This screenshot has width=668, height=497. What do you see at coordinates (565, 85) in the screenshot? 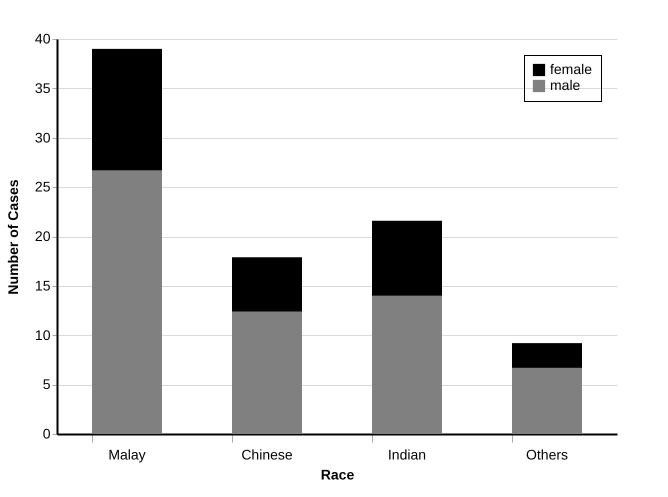
I see `legend-label: male` at bounding box center [565, 85].